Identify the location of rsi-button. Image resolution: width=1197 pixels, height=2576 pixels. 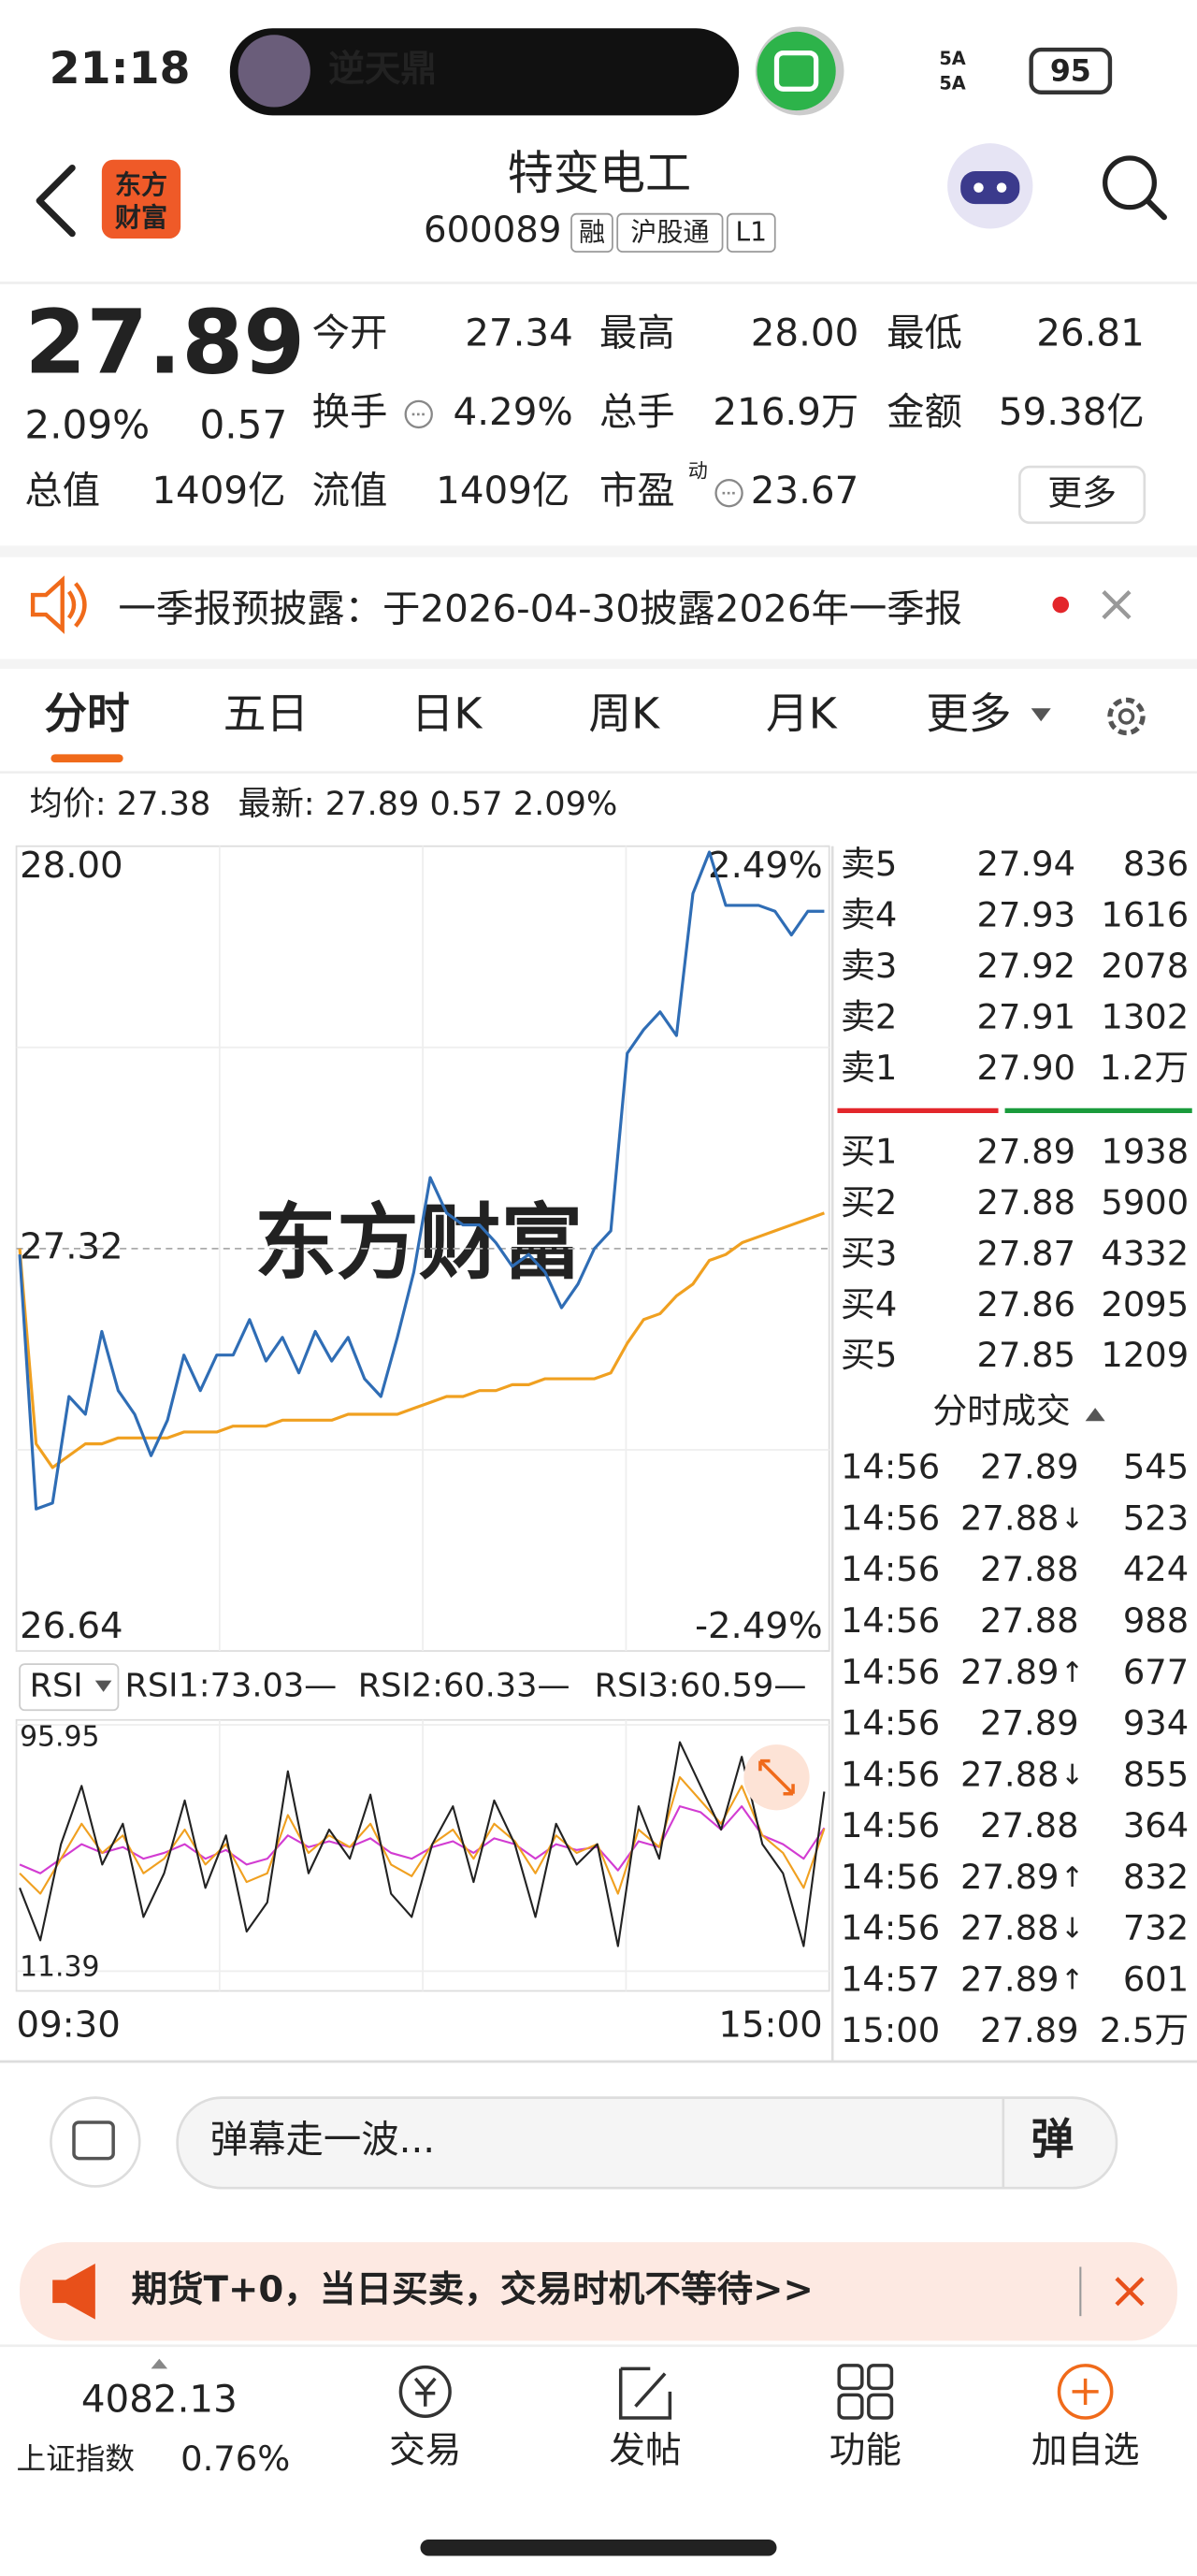
(69, 1687).